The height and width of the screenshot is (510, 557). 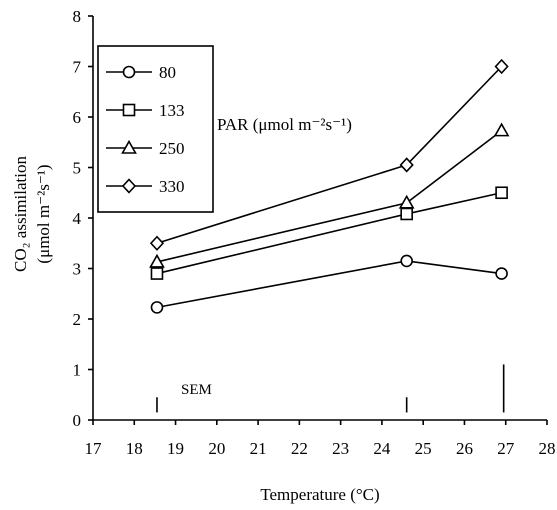 What do you see at coordinates (77, 16) in the screenshot?
I see `y-tick-label: 8` at bounding box center [77, 16].